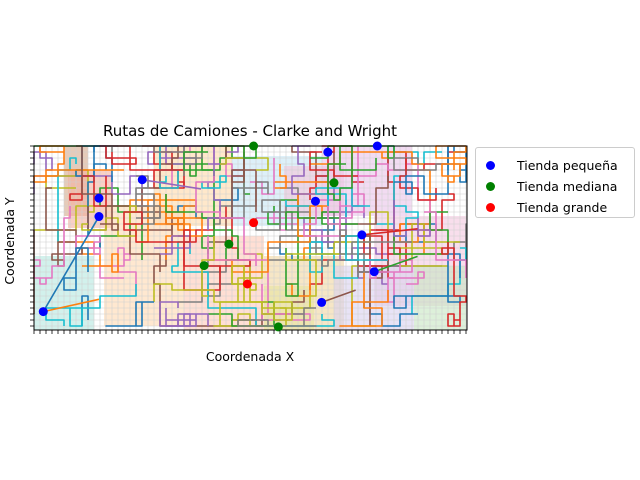 The image size is (640, 480). What do you see at coordinates (9, 241) in the screenshot?
I see `y-axis-label: Coordenada Y` at bounding box center [9, 241].